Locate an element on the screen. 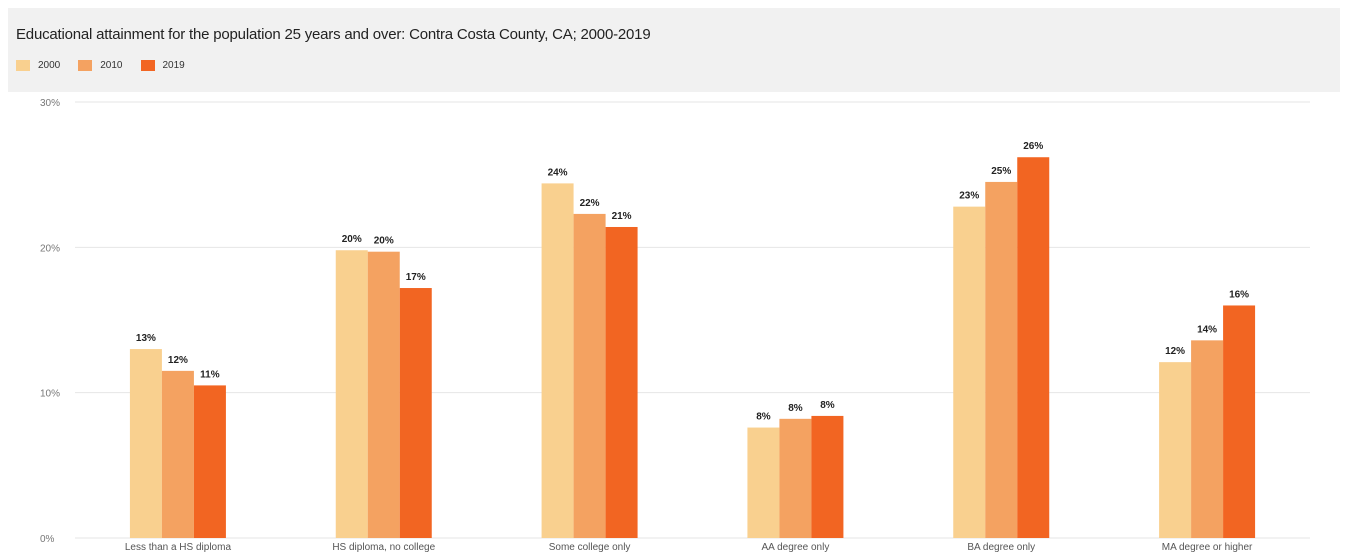  data-label: 24% is located at coordinates (558, 172).